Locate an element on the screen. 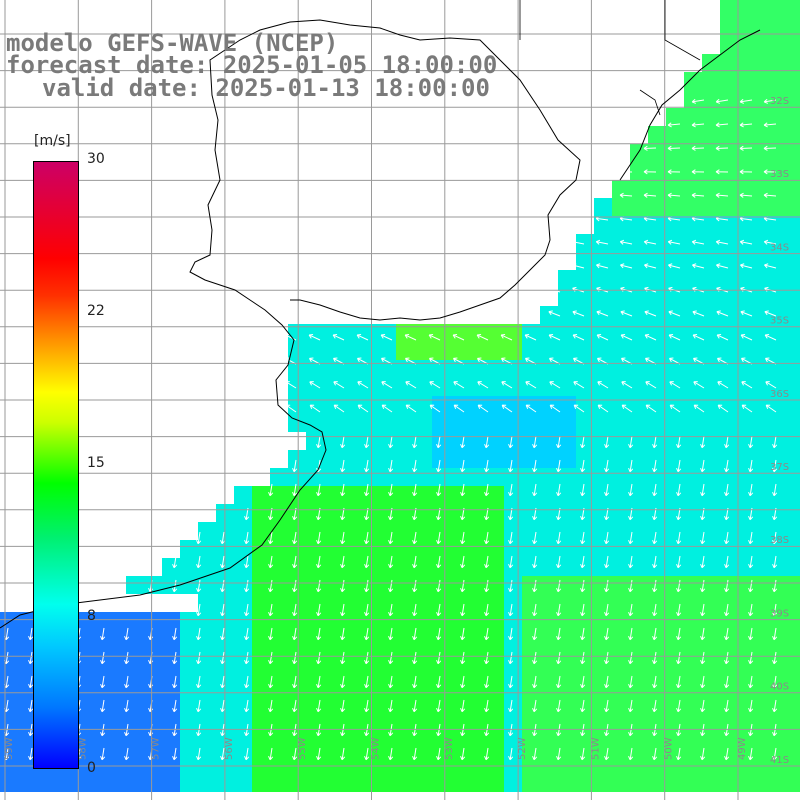 The image size is (800, 800). colorbar-gradient is located at coordinates (56, 465).